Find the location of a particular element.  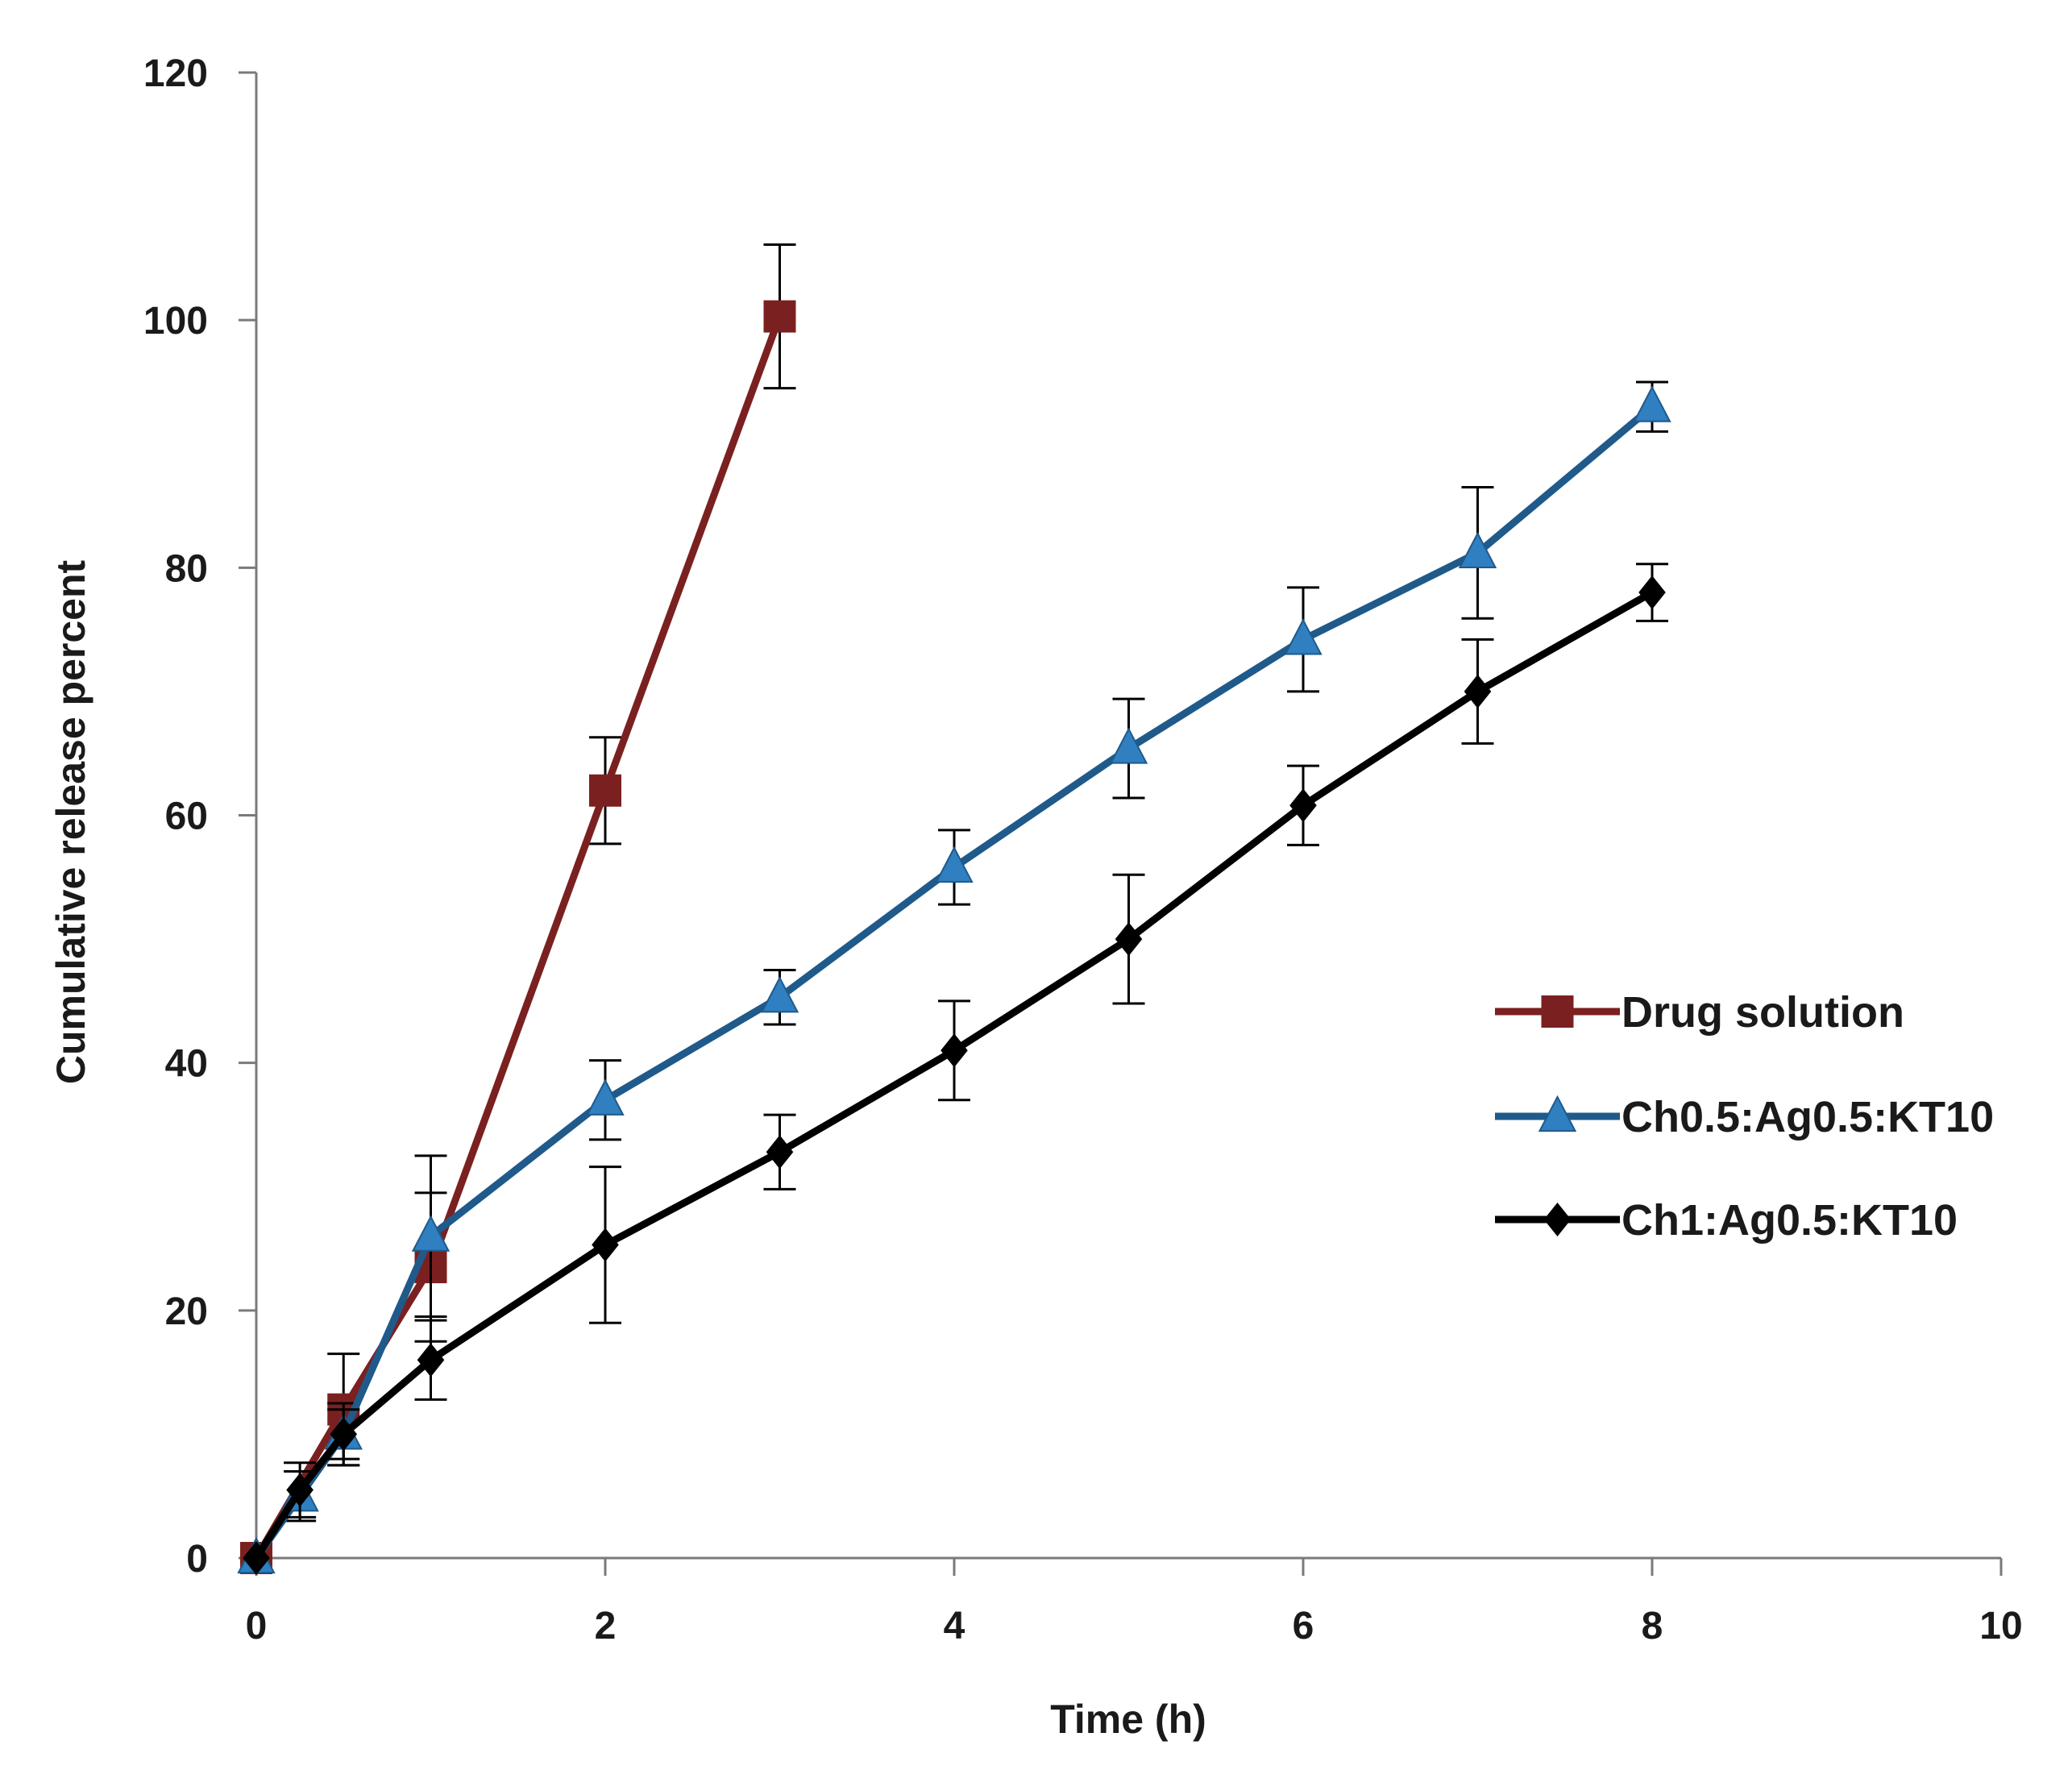

y-tick-label: 120 is located at coordinates (175, 73).